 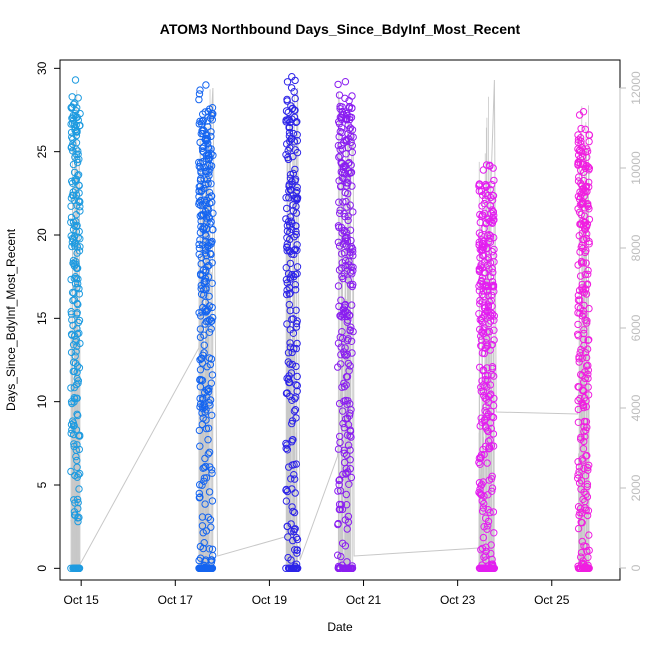 I want to click on x-tick-label: Oct 25, so click(x=552, y=600).